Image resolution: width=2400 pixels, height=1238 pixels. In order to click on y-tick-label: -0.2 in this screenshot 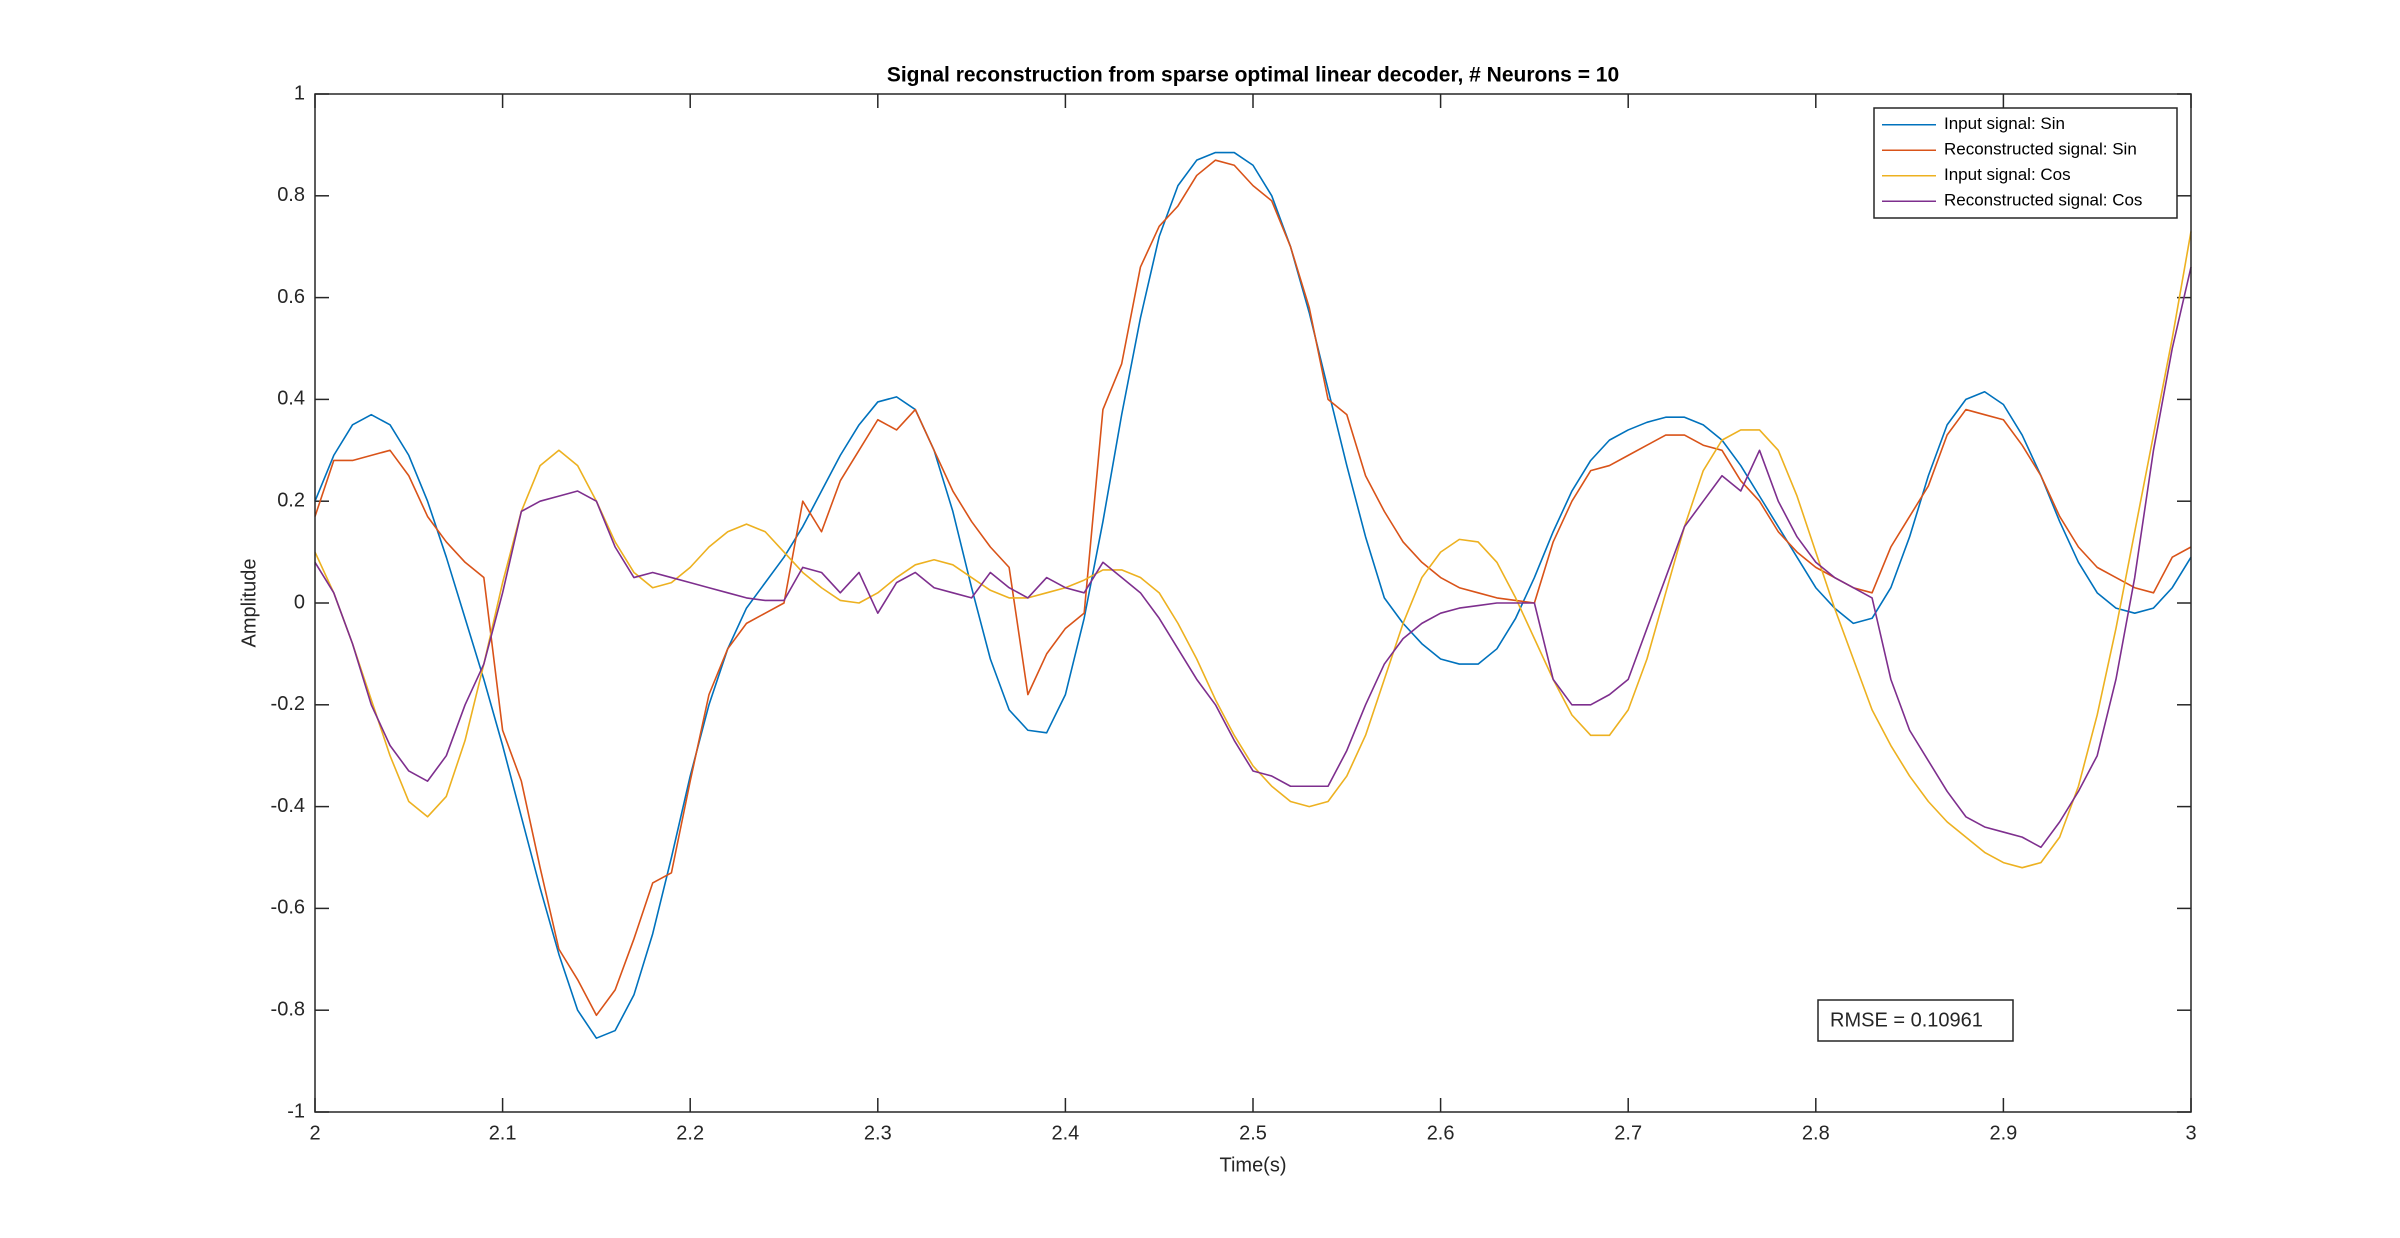, I will do `click(288, 704)`.